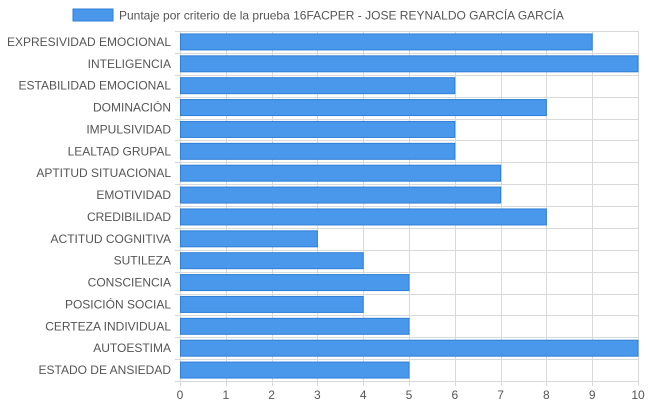 The image size is (648, 415). What do you see at coordinates (133, 195) in the screenshot?
I see `category-label: EMOTIVIDAD` at bounding box center [133, 195].